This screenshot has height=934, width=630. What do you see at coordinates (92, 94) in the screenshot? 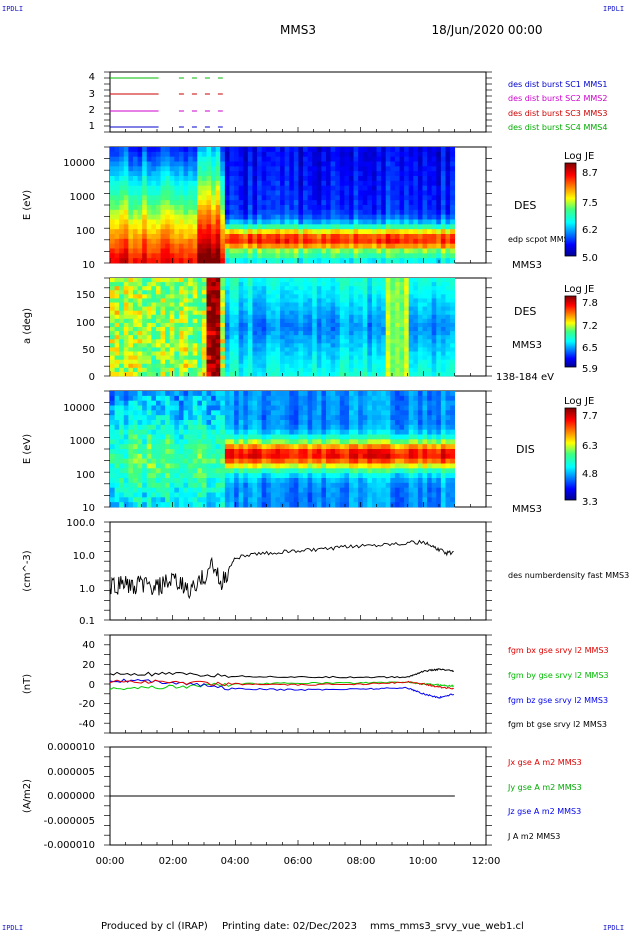
I see `avail-ytick-3: 3` at bounding box center [92, 94].